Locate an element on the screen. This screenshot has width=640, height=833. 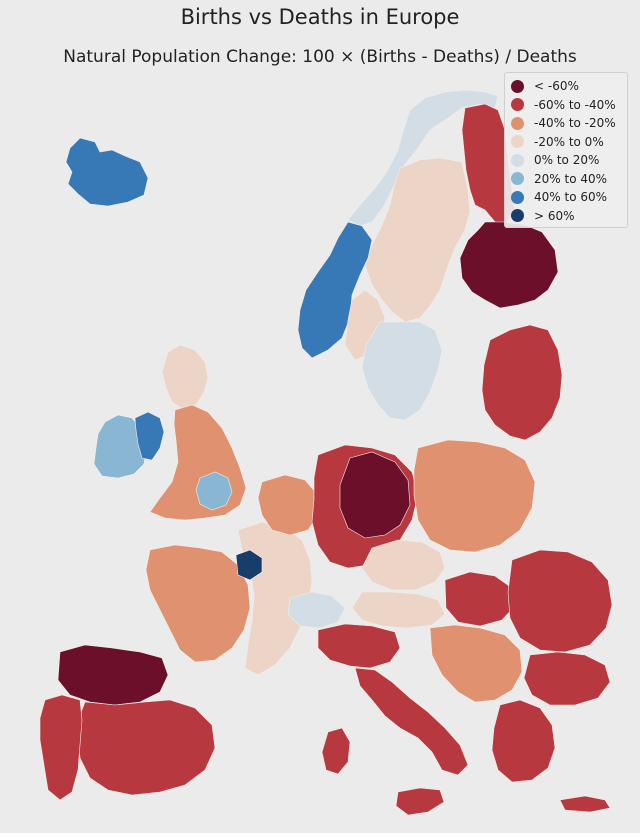
region-czechia is located at coordinates (403, 565).